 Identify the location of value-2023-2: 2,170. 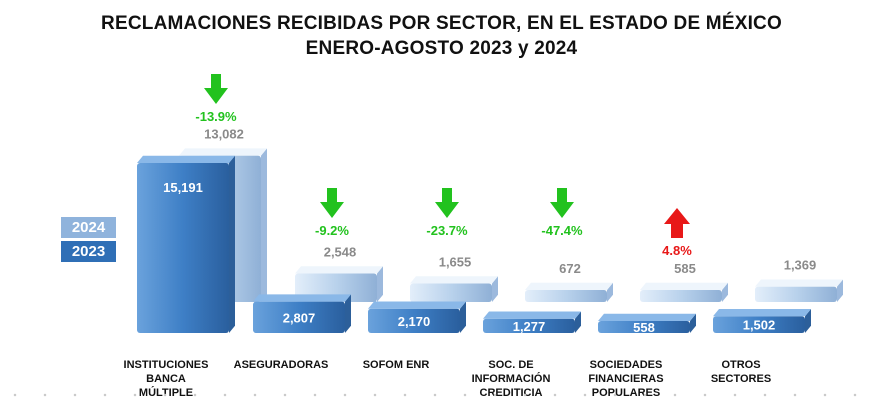
(414, 321).